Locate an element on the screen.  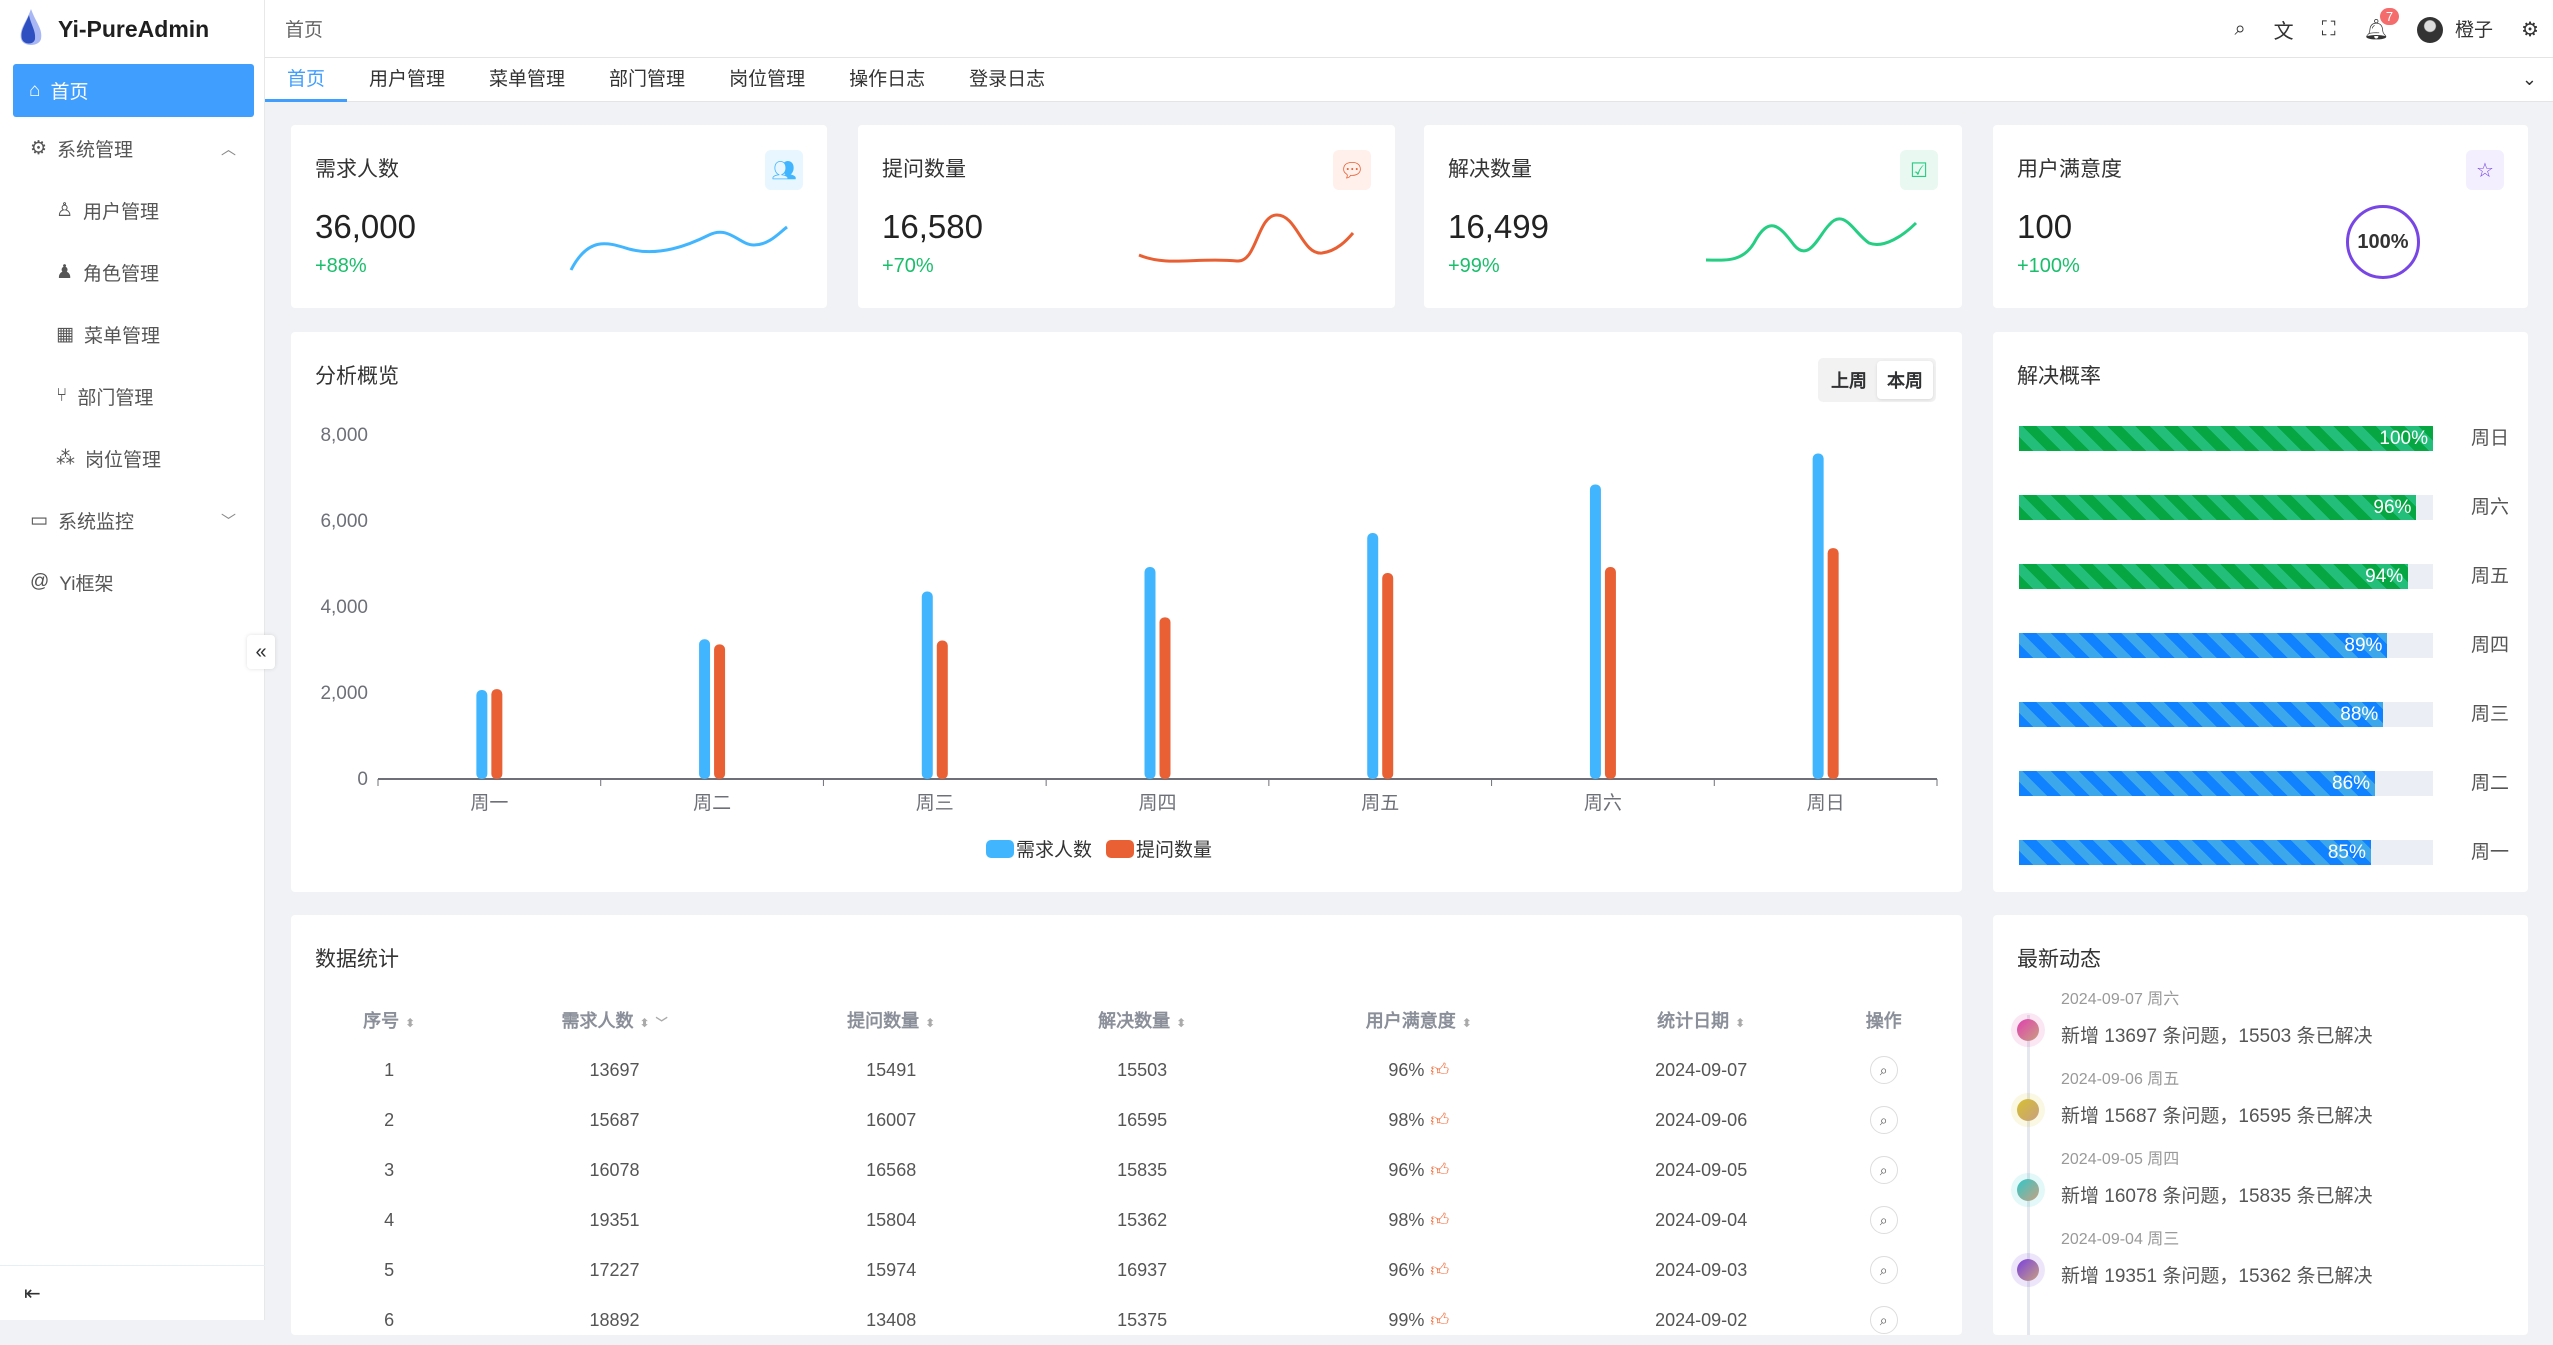
progress-fill: 89% is located at coordinates (2203, 645).